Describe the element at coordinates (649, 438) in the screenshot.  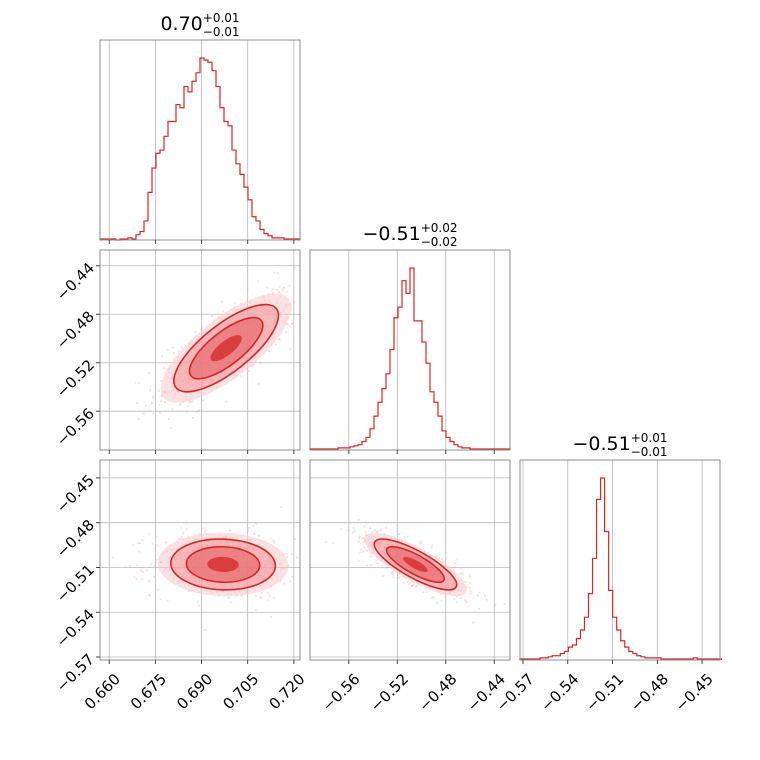
I see `title-plus: +0.01` at that location.